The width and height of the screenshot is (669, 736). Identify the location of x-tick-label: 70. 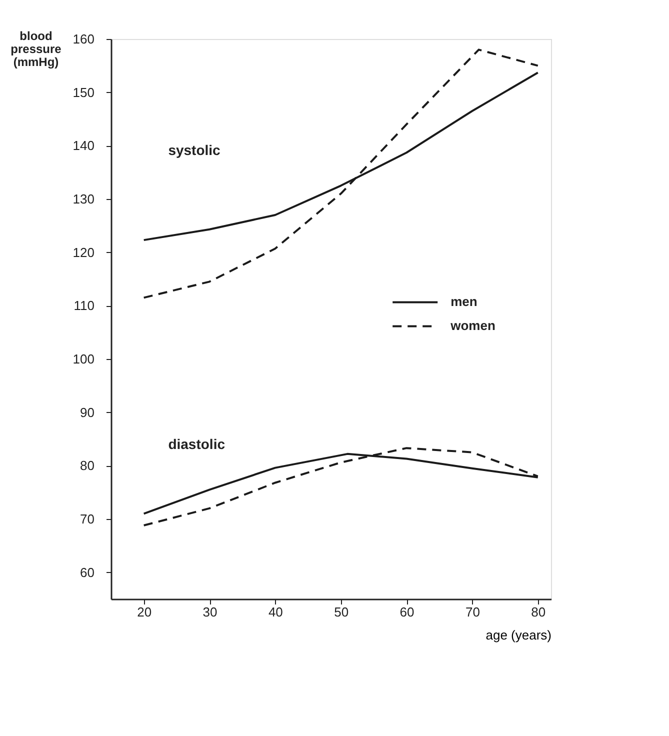
(472, 612).